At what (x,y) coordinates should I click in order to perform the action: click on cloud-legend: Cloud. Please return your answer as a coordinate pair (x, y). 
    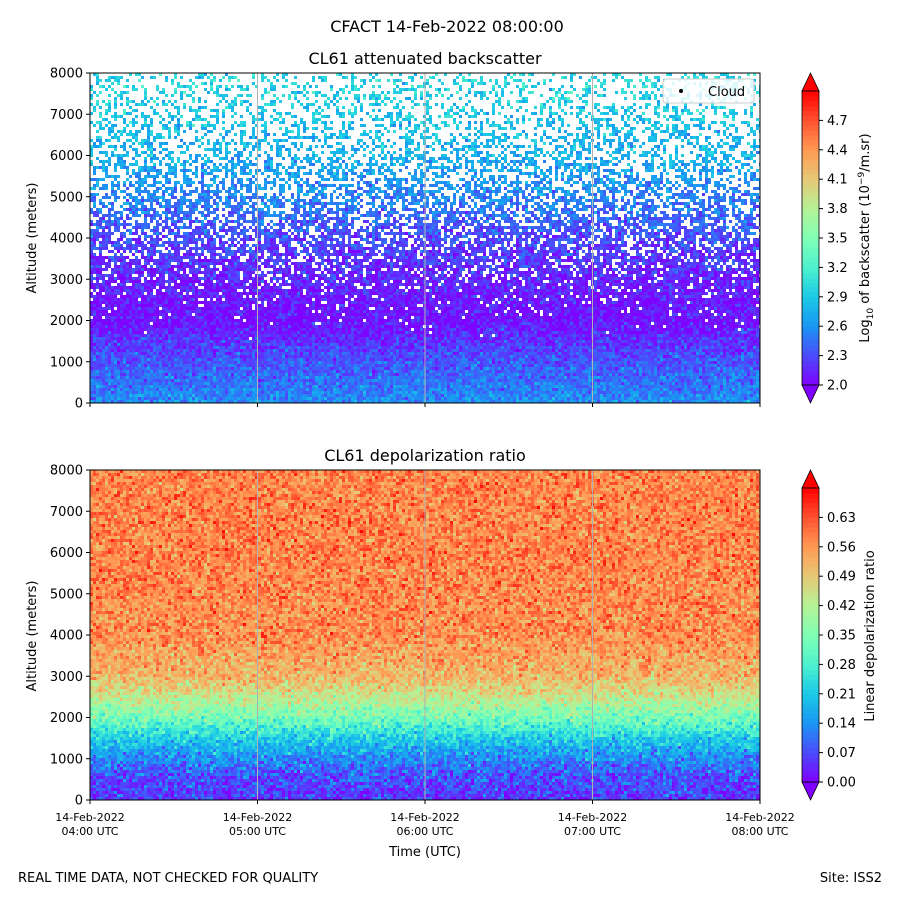
    Looking at the image, I should click on (708, 91).